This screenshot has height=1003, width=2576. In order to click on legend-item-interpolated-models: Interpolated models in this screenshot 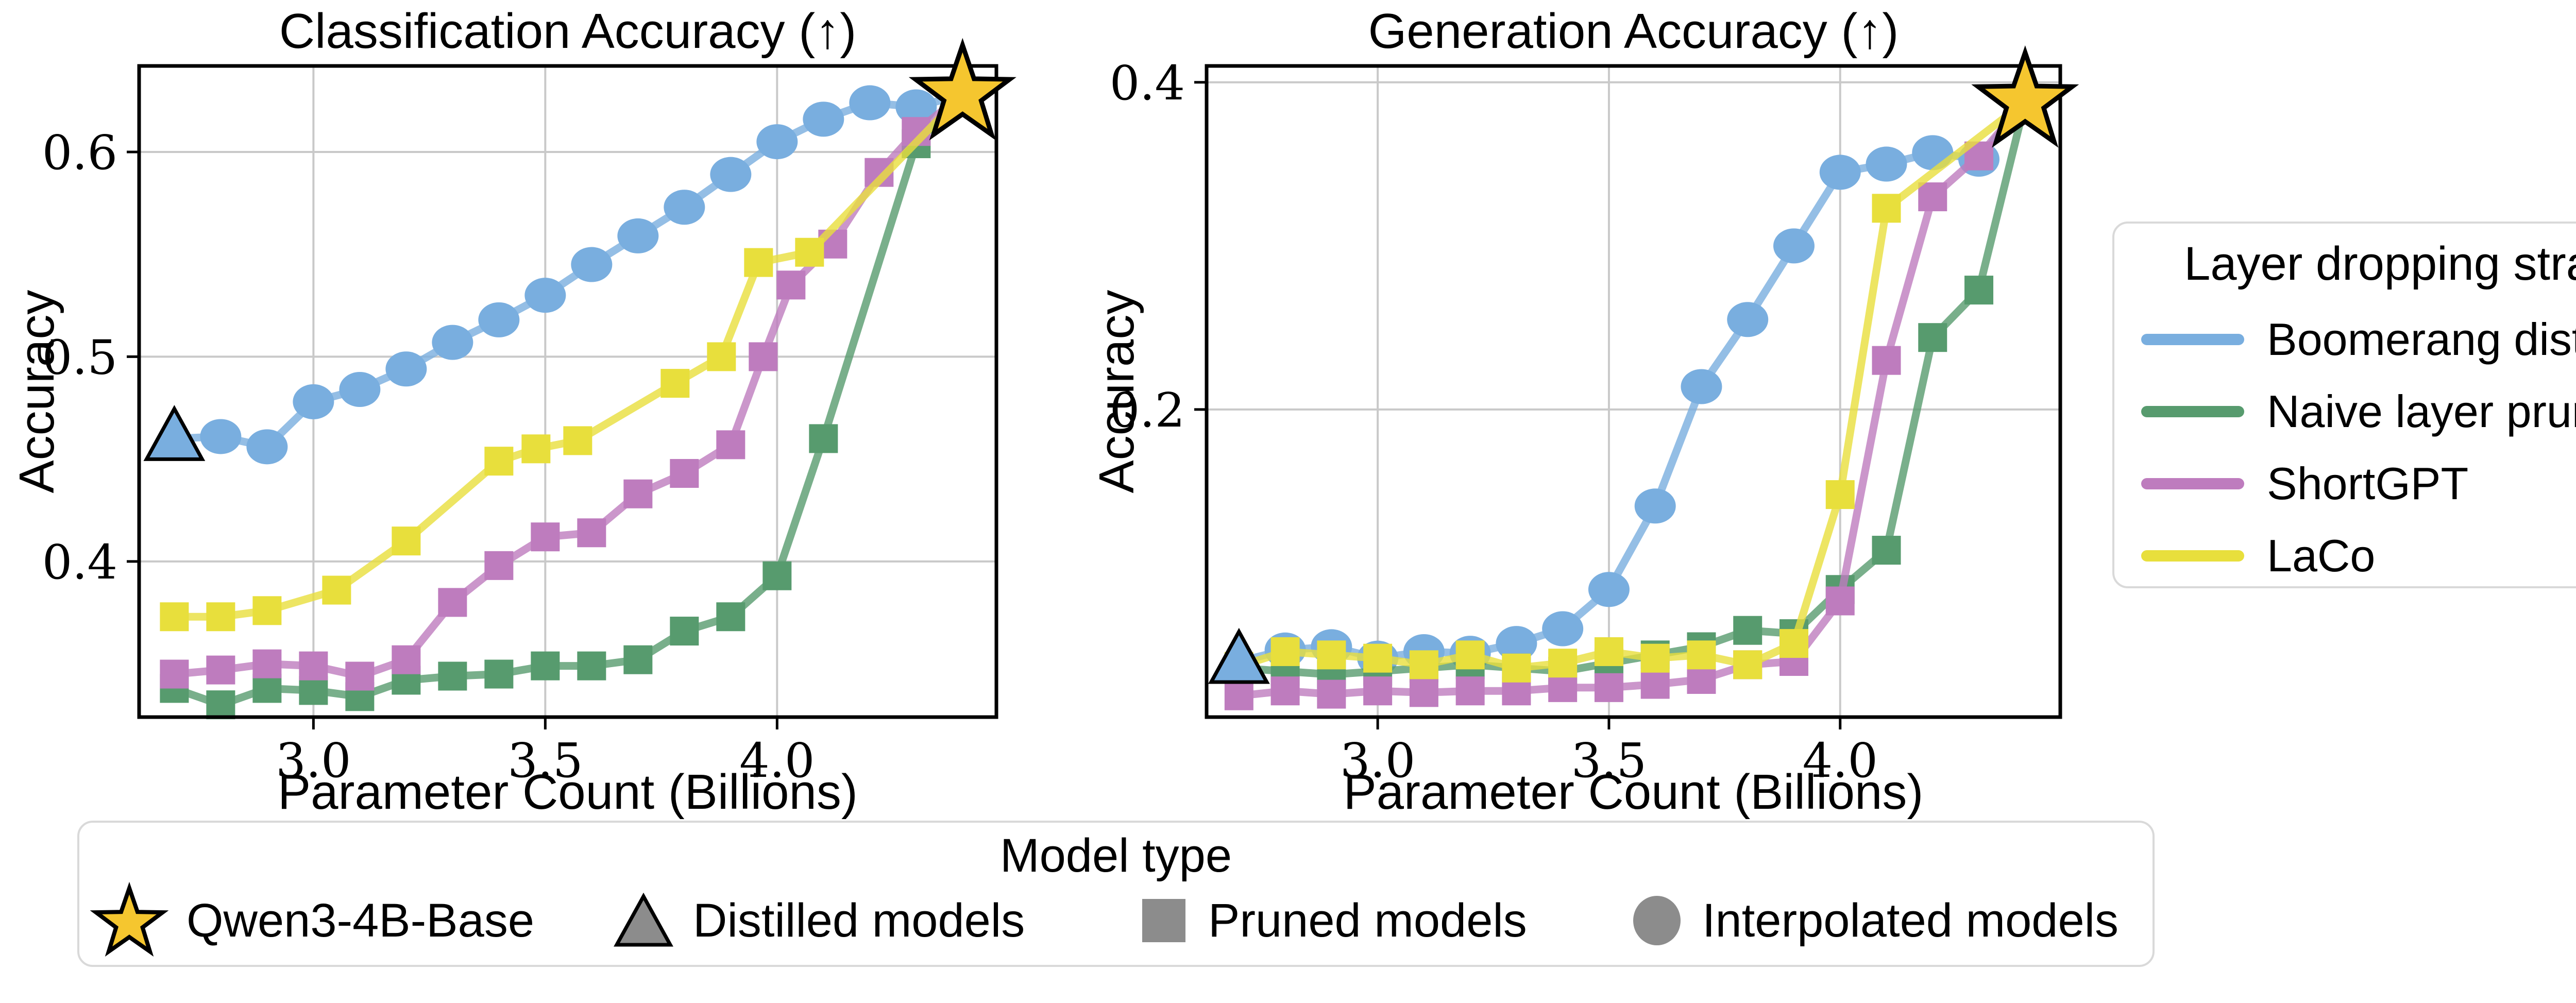, I will do `click(1874, 920)`.